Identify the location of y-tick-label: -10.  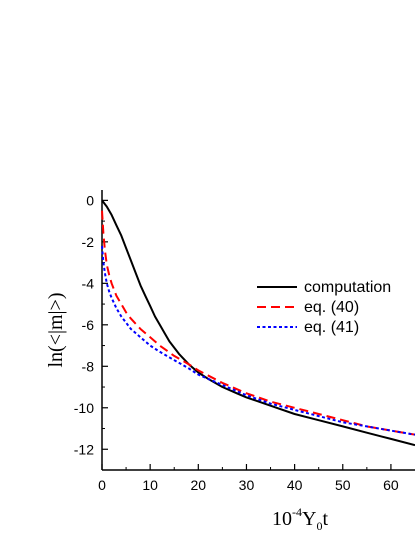
(84, 408).